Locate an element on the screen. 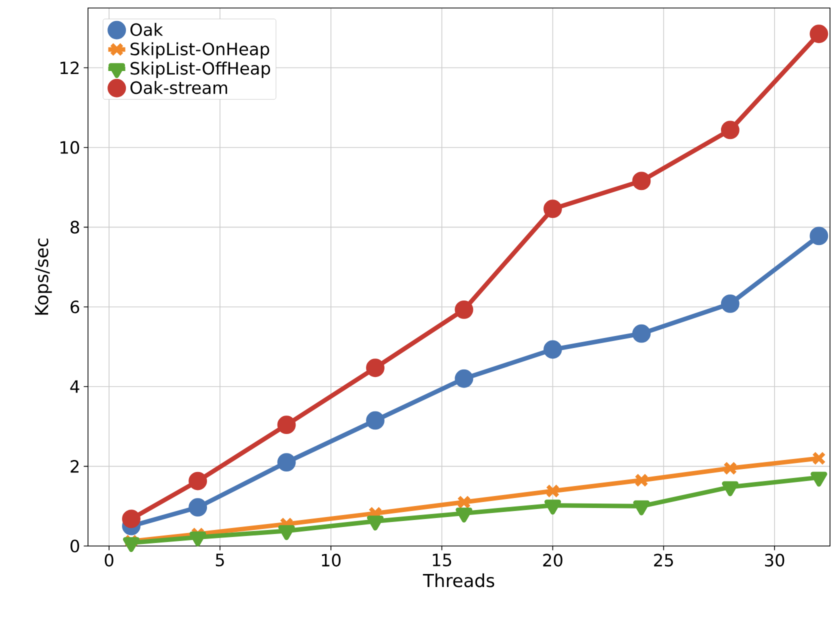 This screenshot has height=619, width=840. y-axis-title: Kops/sec is located at coordinates (43, 276).